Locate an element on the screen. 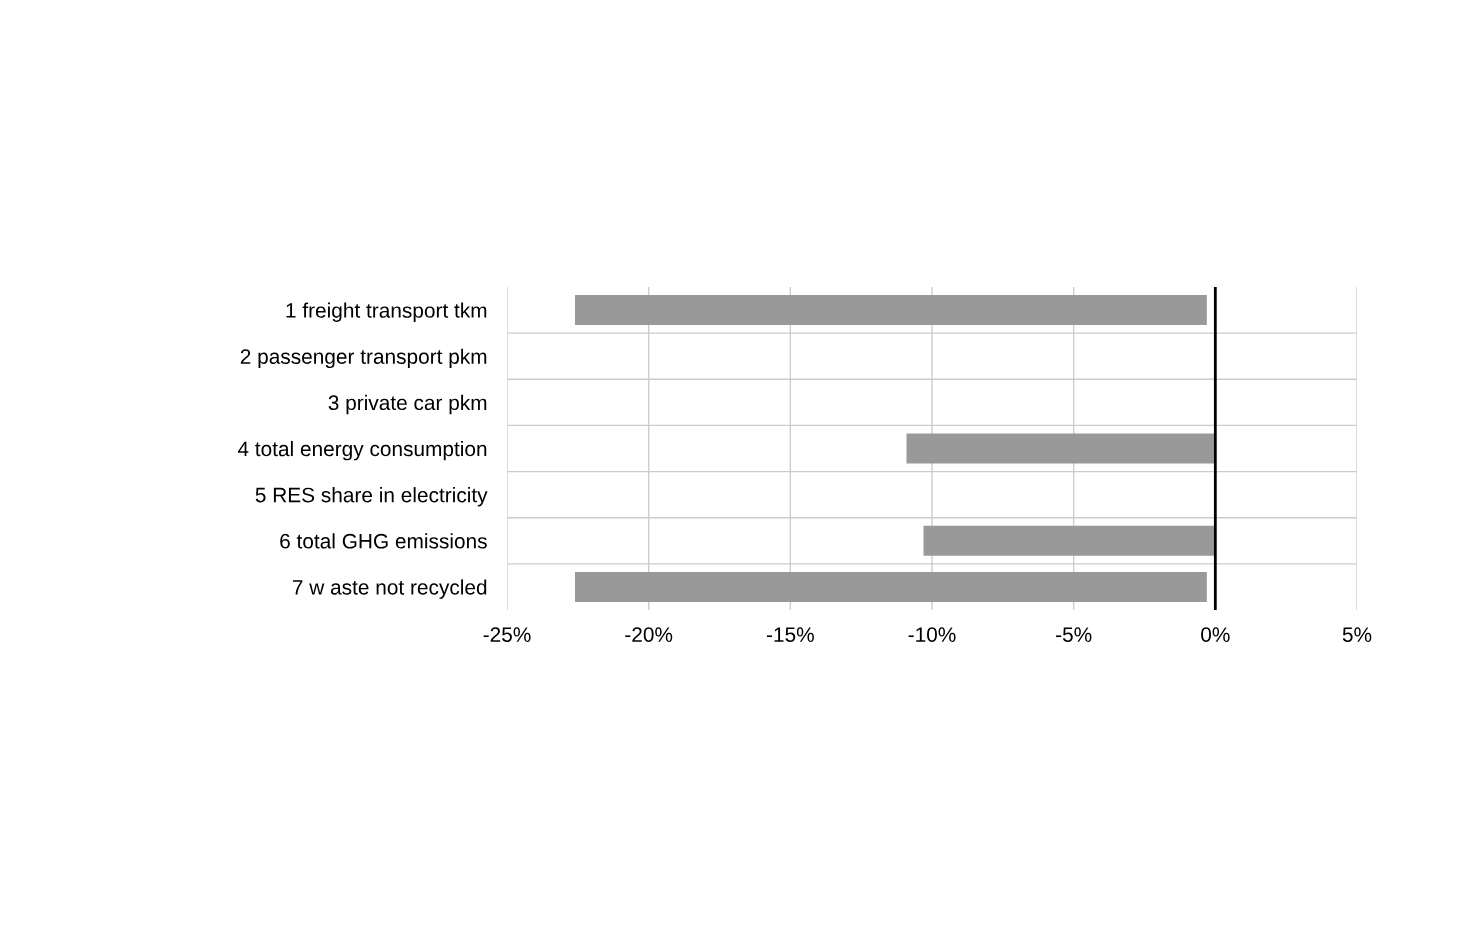  x-tick-label: -25% is located at coordinates (507, 634).